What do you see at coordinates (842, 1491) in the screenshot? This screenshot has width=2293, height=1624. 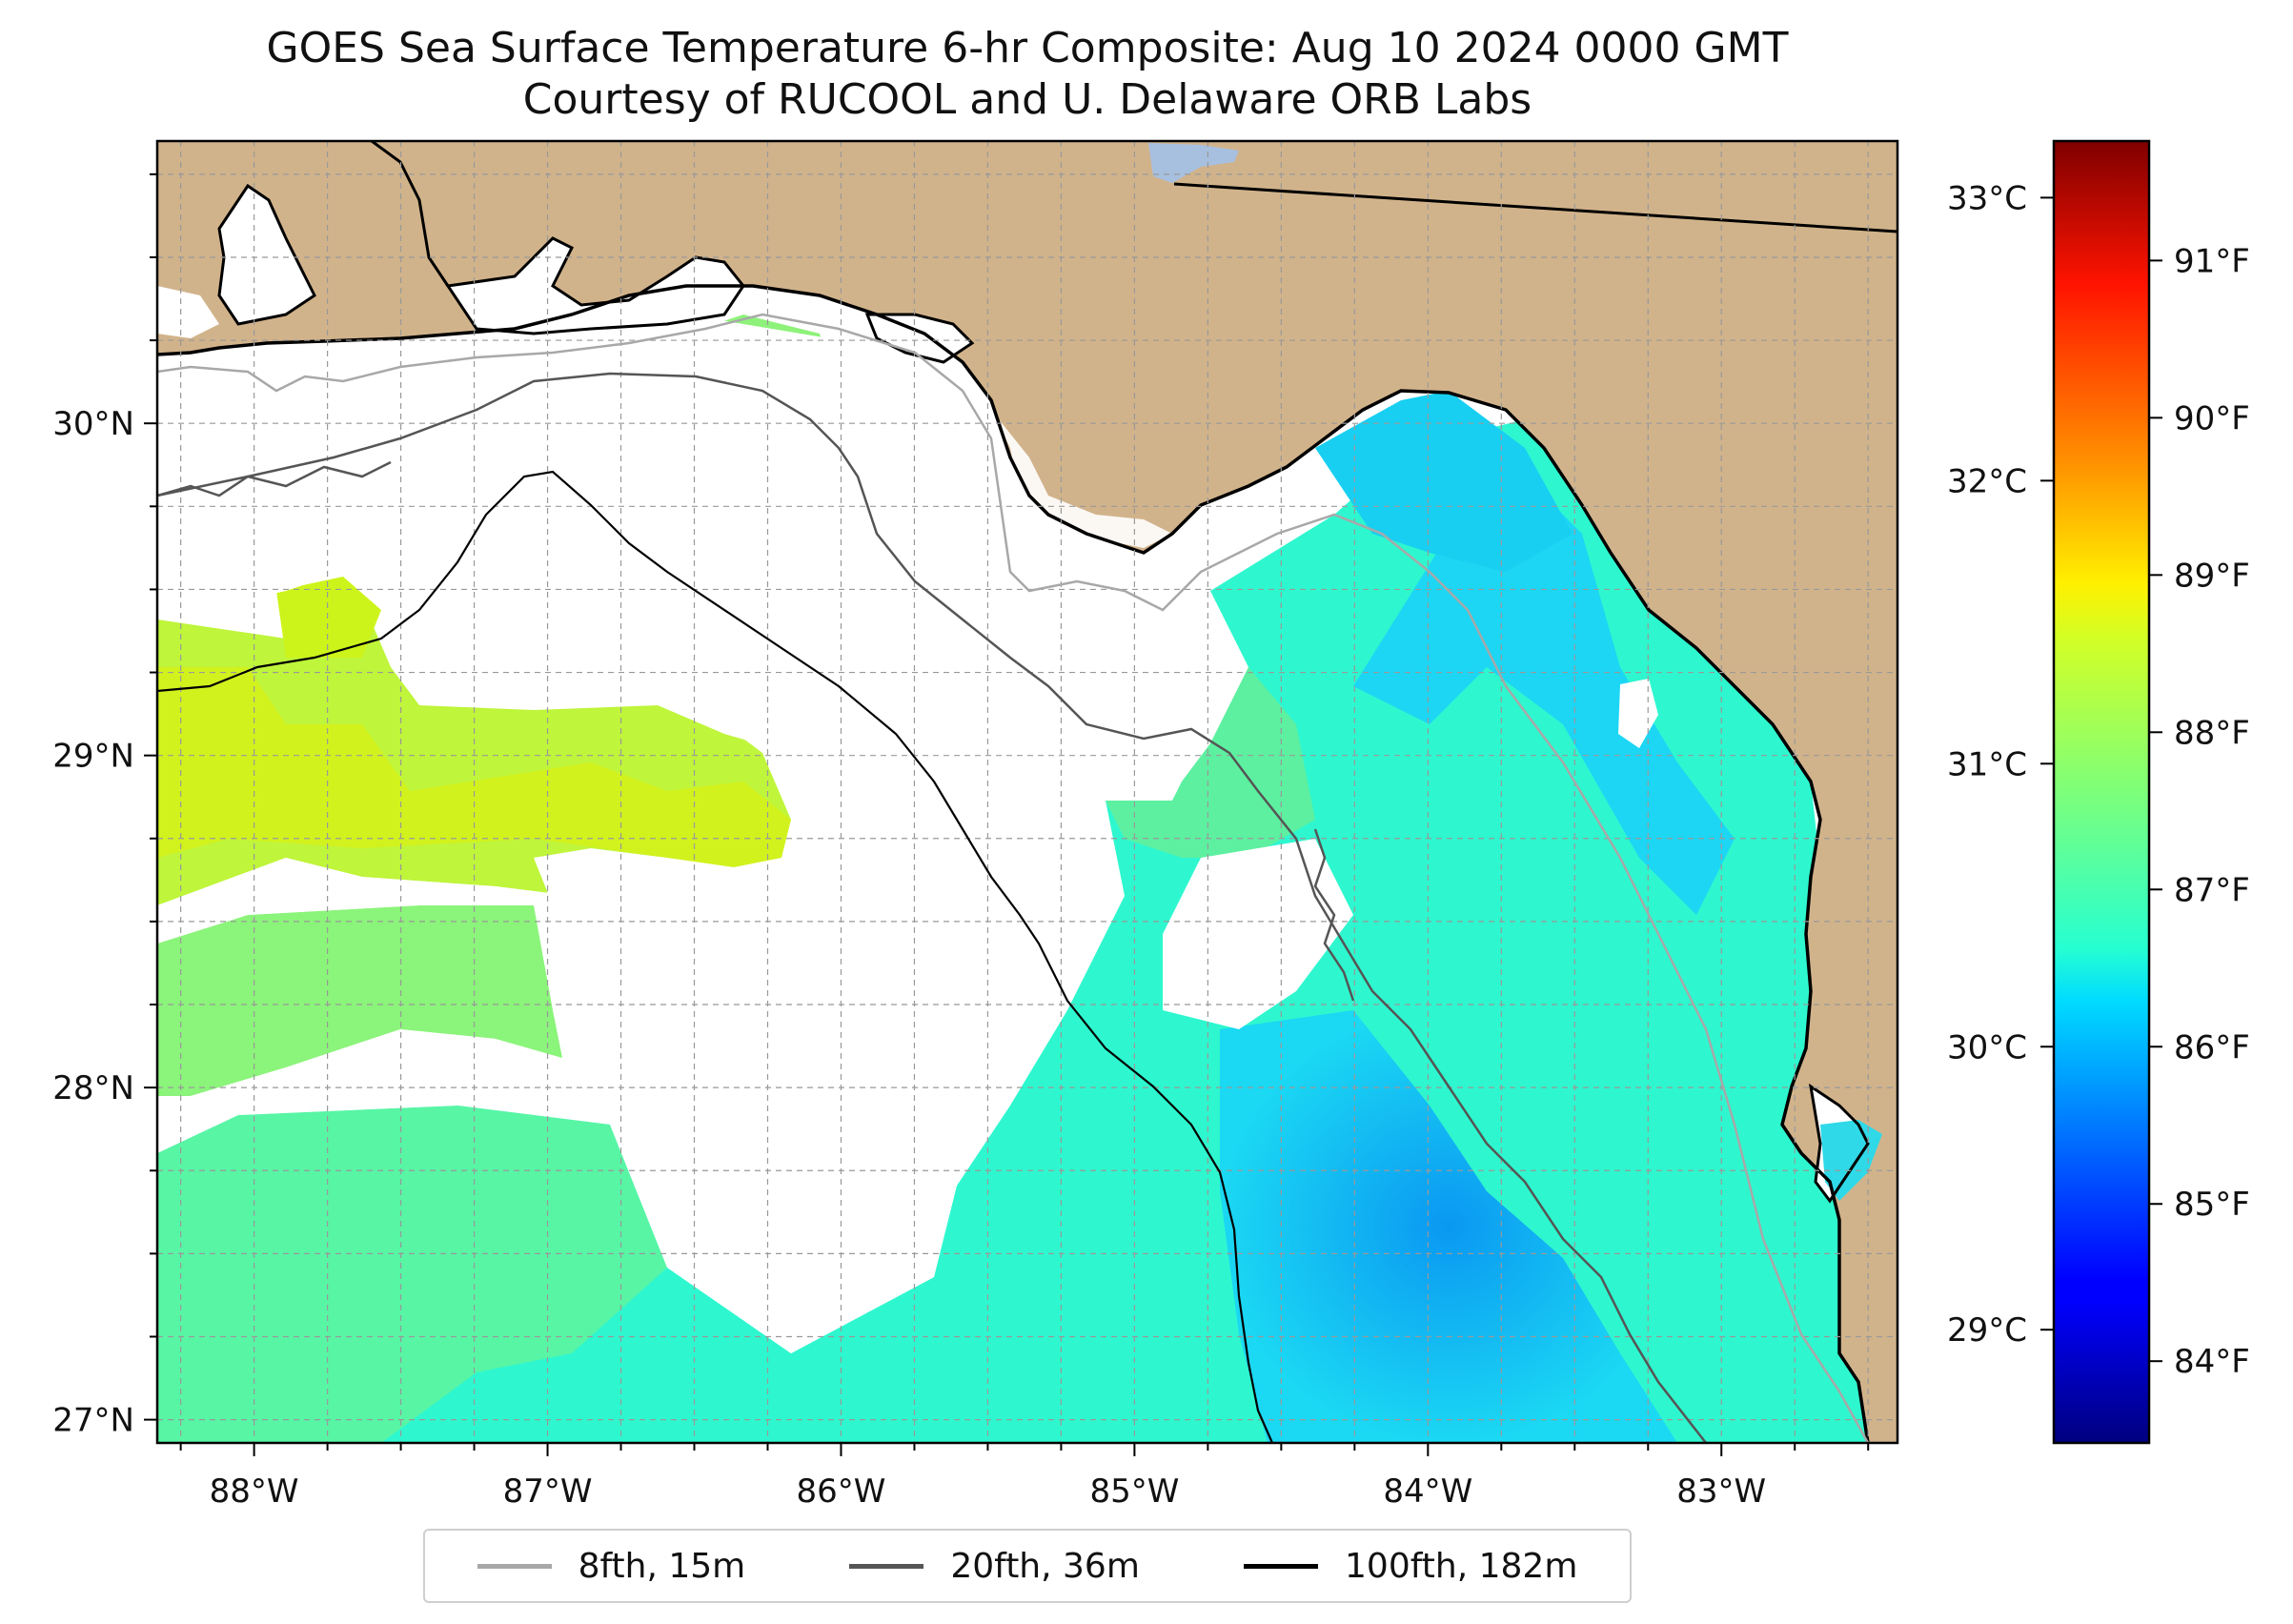 I see `lon-label: 86°W` at bounding box center [842, 1491].